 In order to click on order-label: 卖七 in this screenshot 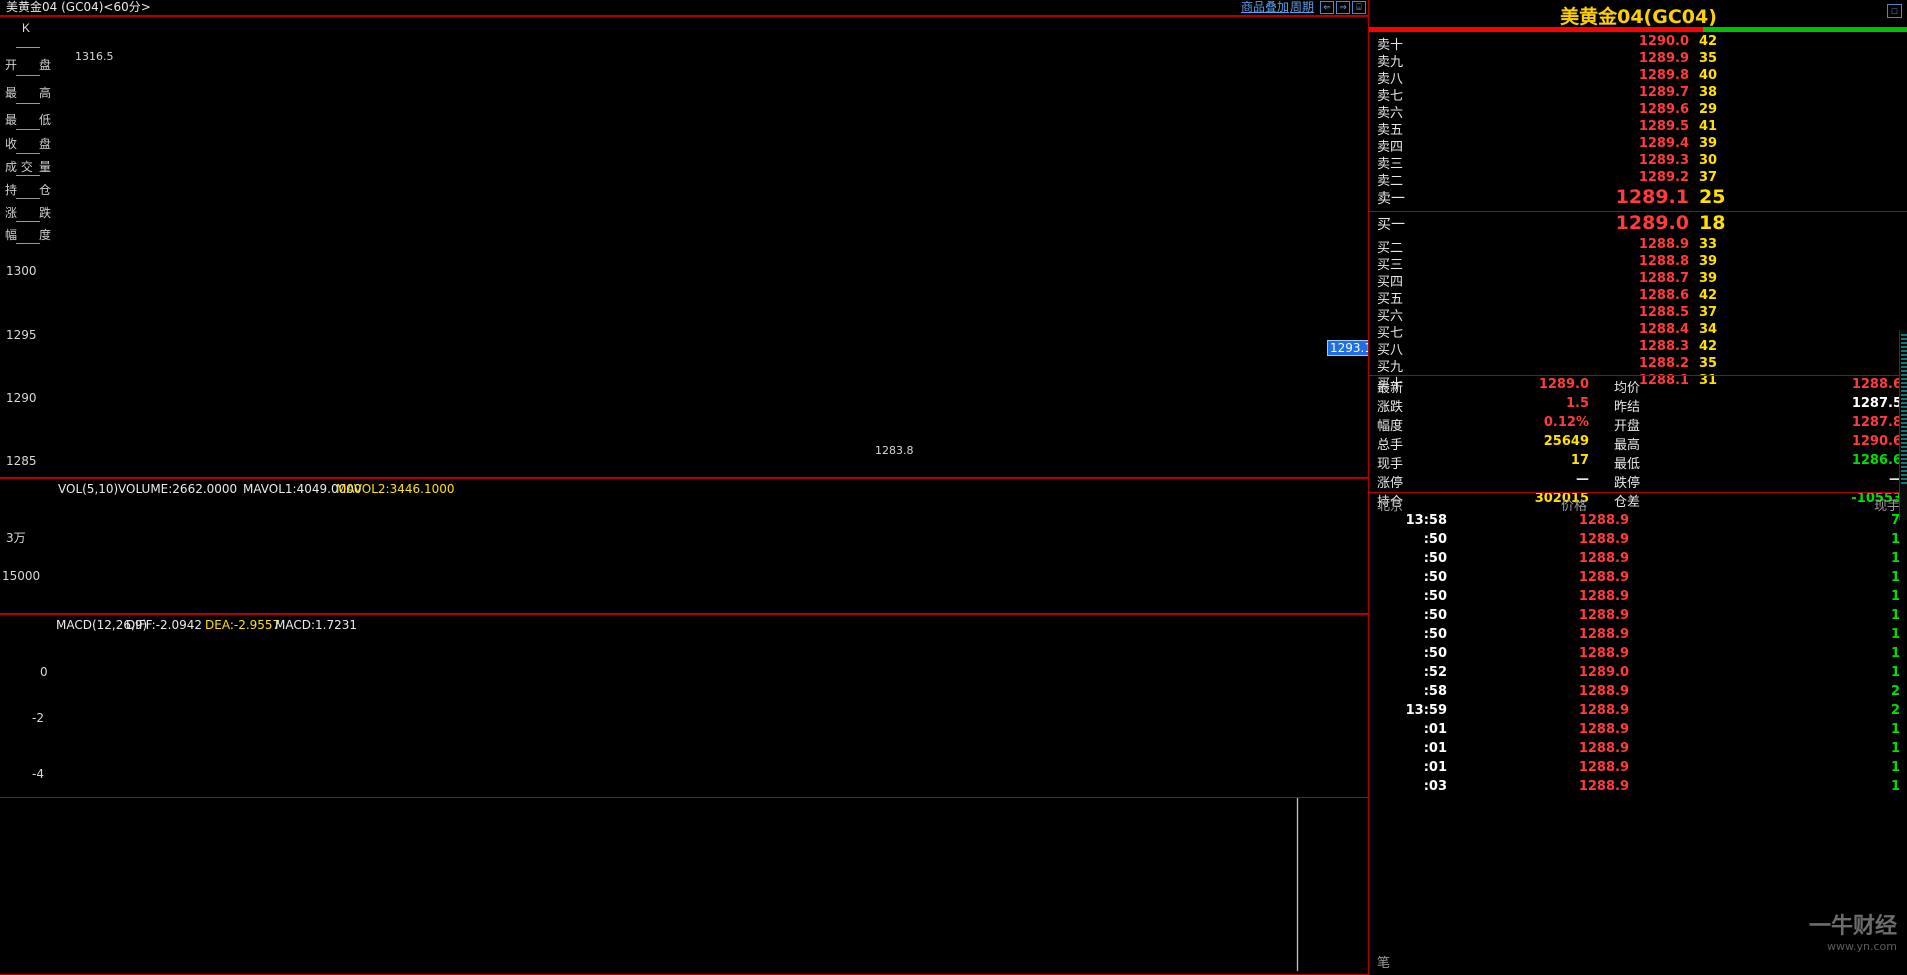, I will do `click(1390, 96)`.